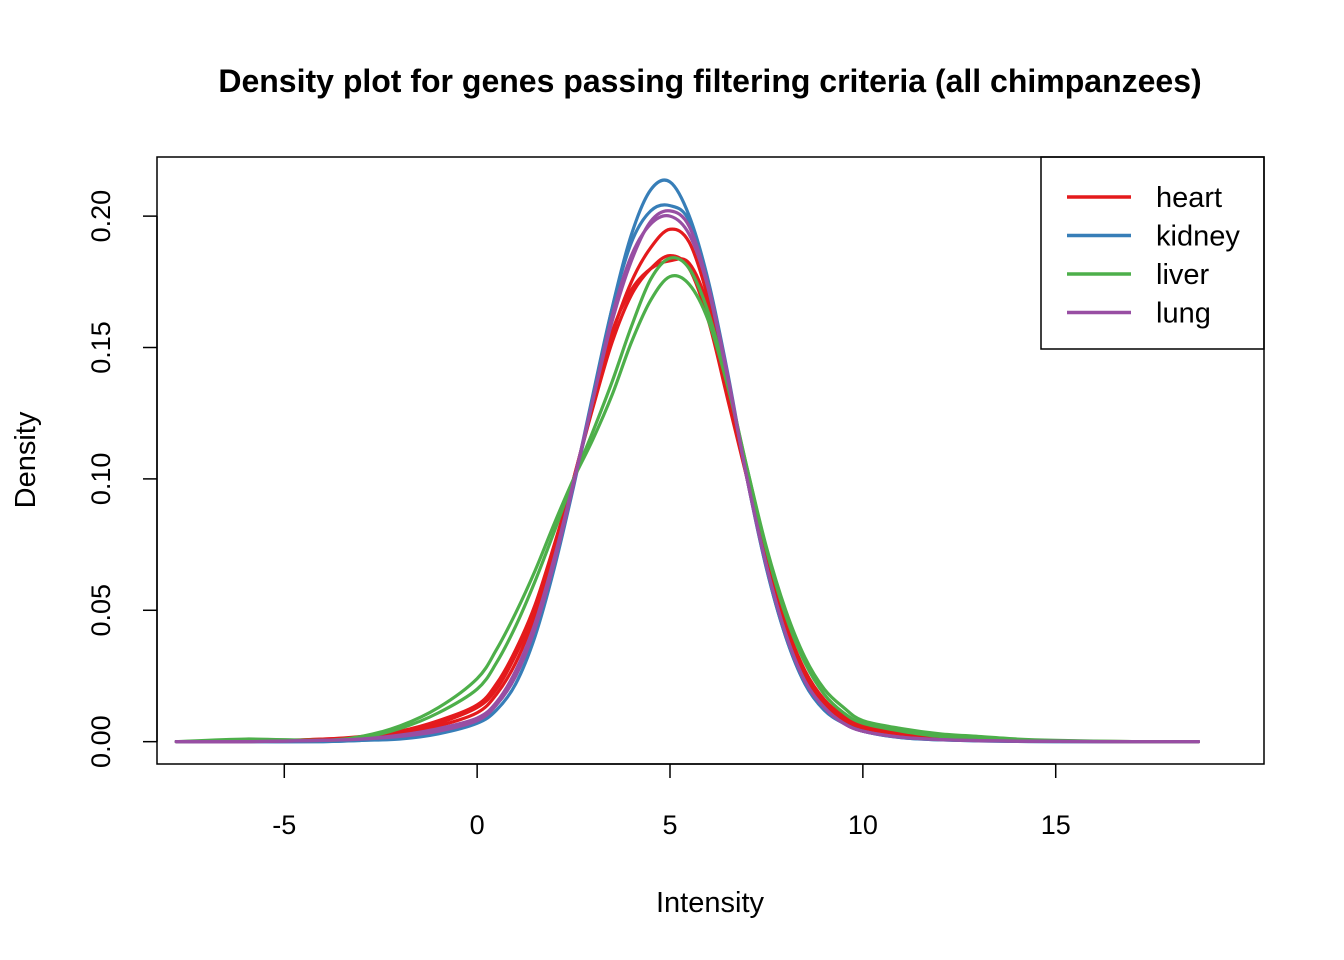 This screenshot has height=960, width=1344. Describe the element at coordinates (1183, 275) in the screenshot. I see `legend-label-liver: liver` at that location.